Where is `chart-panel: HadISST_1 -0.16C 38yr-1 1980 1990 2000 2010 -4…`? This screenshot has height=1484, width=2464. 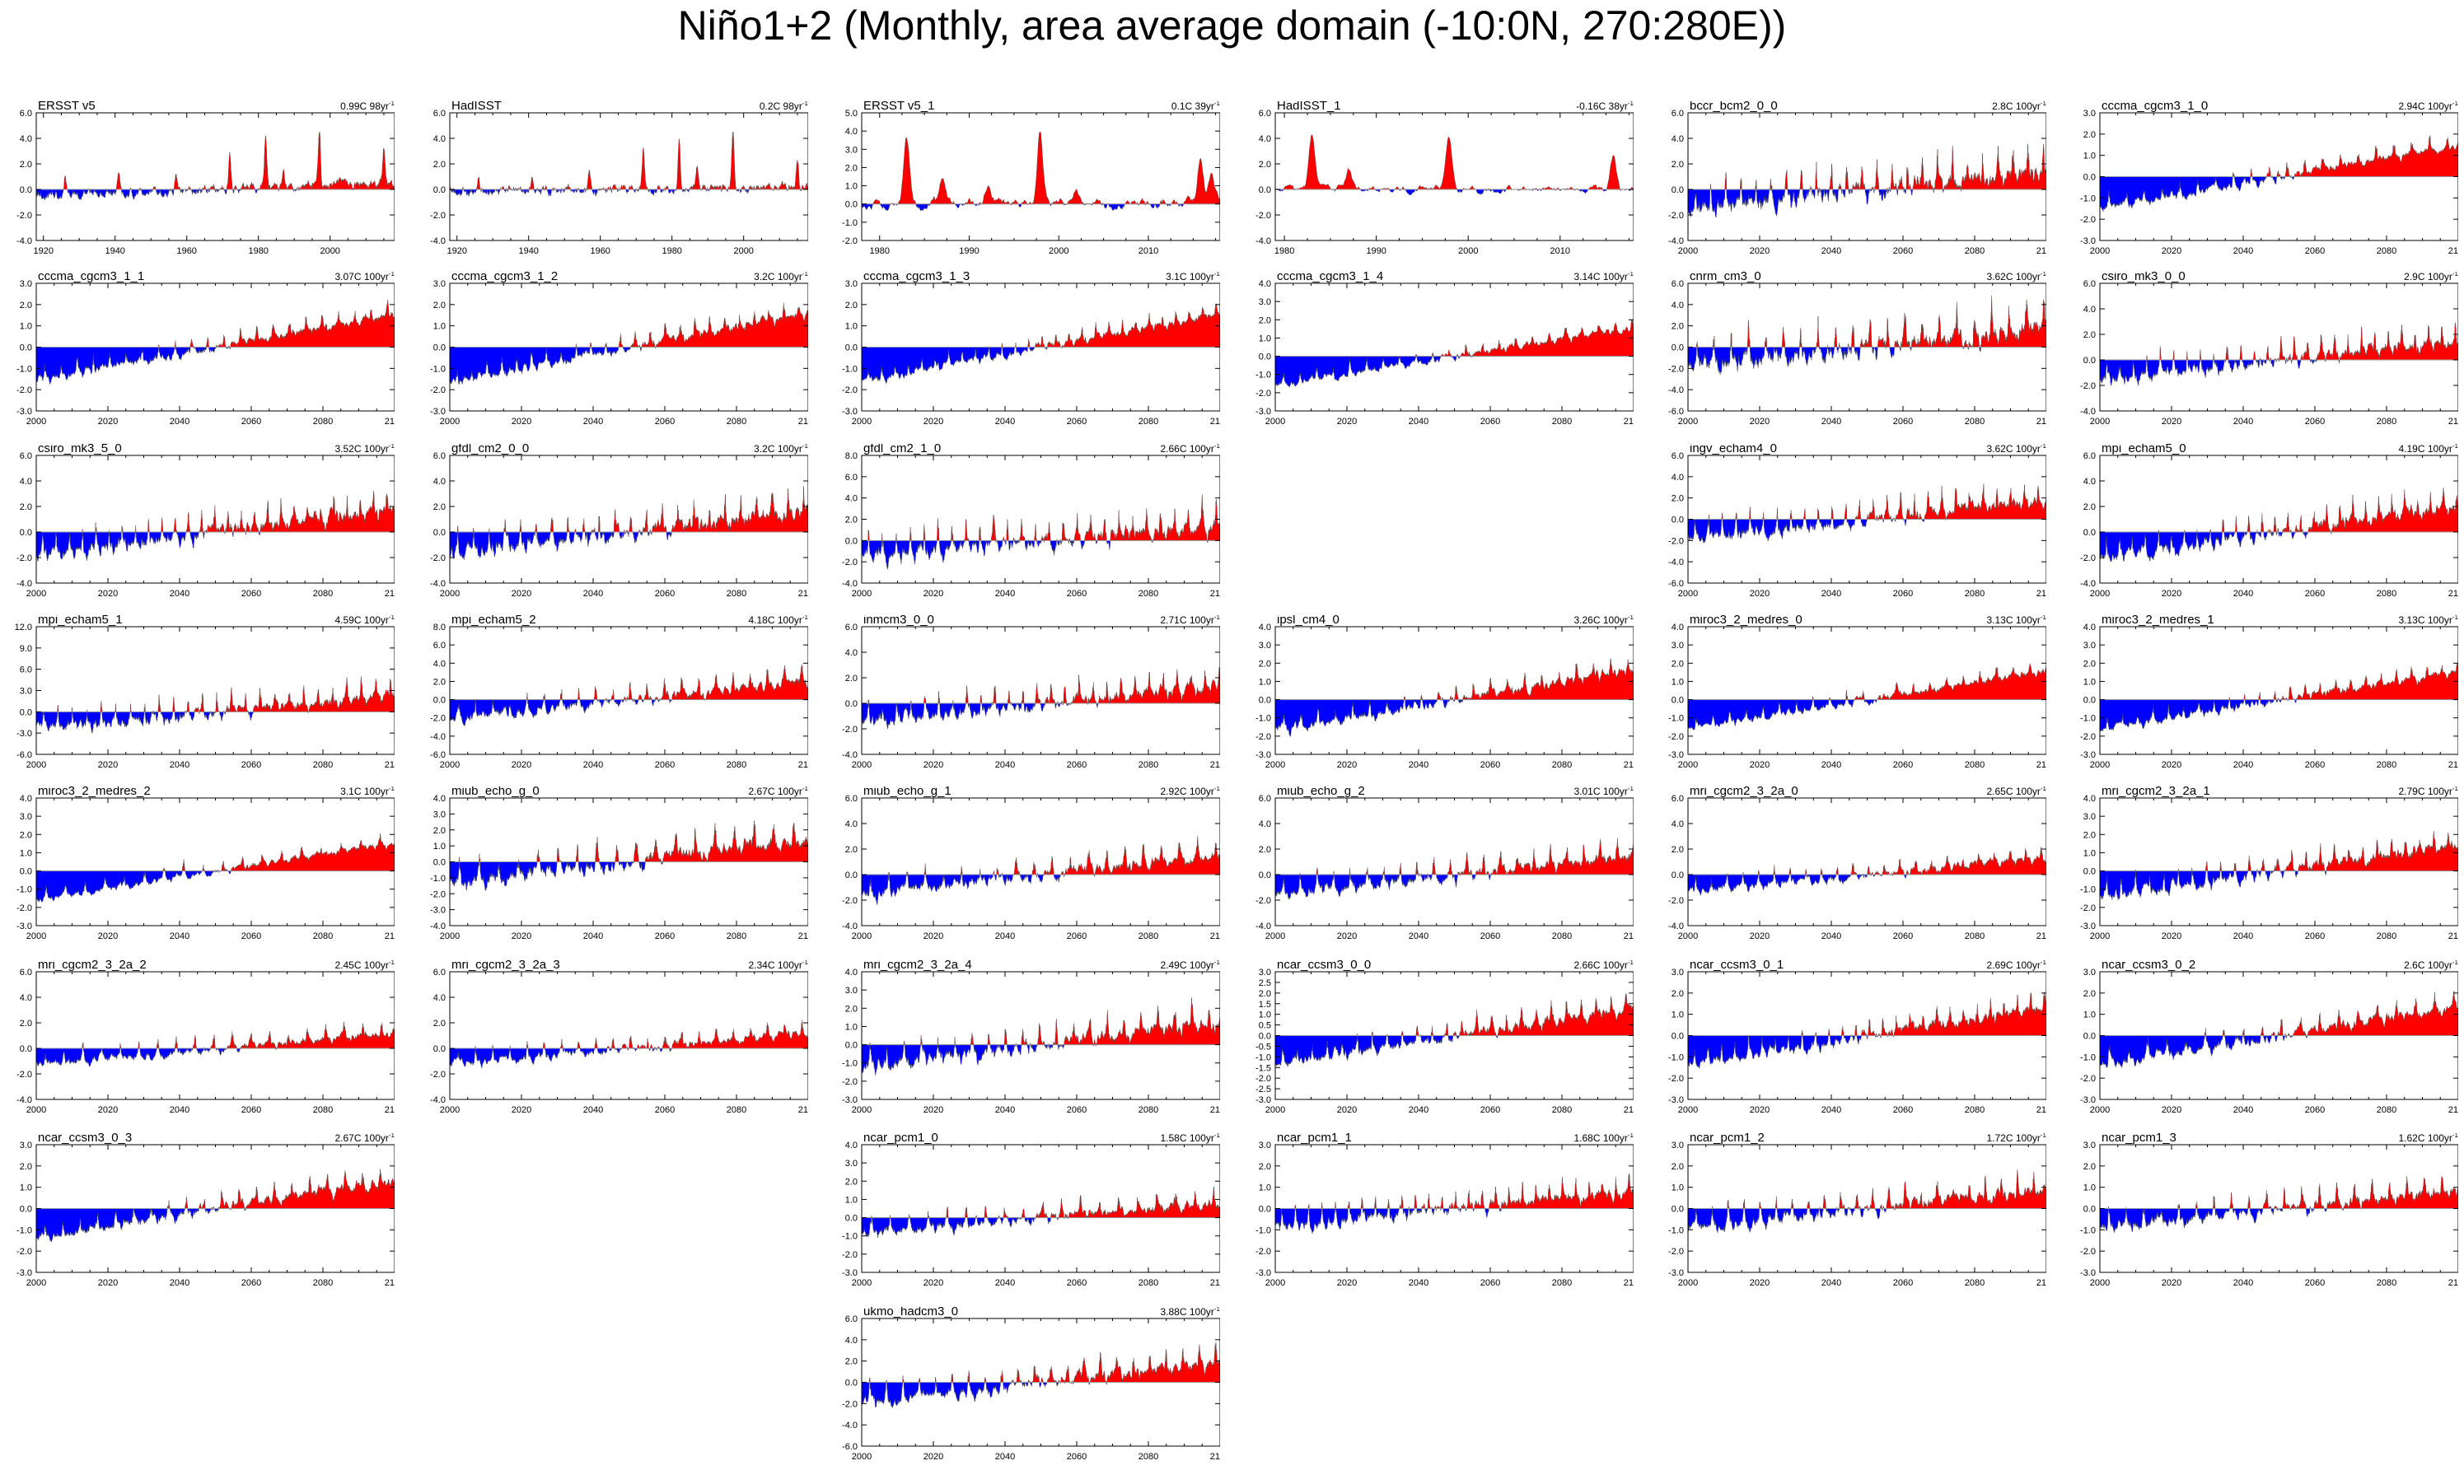 chart-panel: HadISST_1 -0.16C 38yr-1 1980 1990 2000 2010 -4… is located at coordinates (1444, 178).